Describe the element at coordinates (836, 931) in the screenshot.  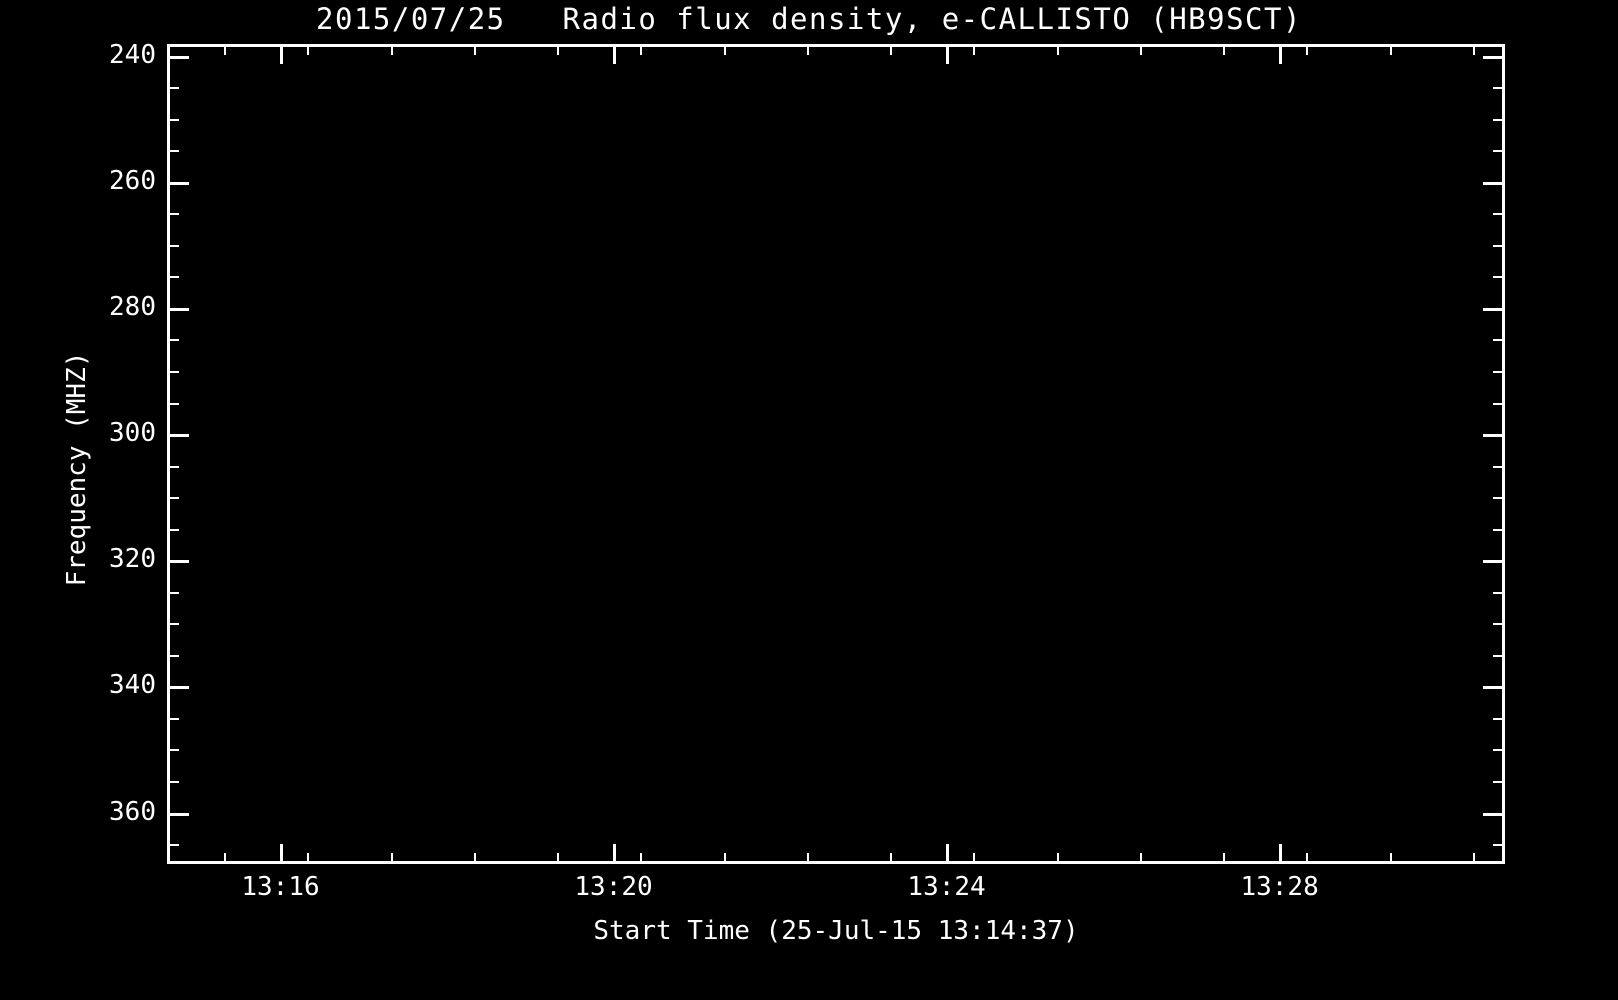
I see `x-axis-title: Start Time (25-Jul-15 13:14:37)` at that location.